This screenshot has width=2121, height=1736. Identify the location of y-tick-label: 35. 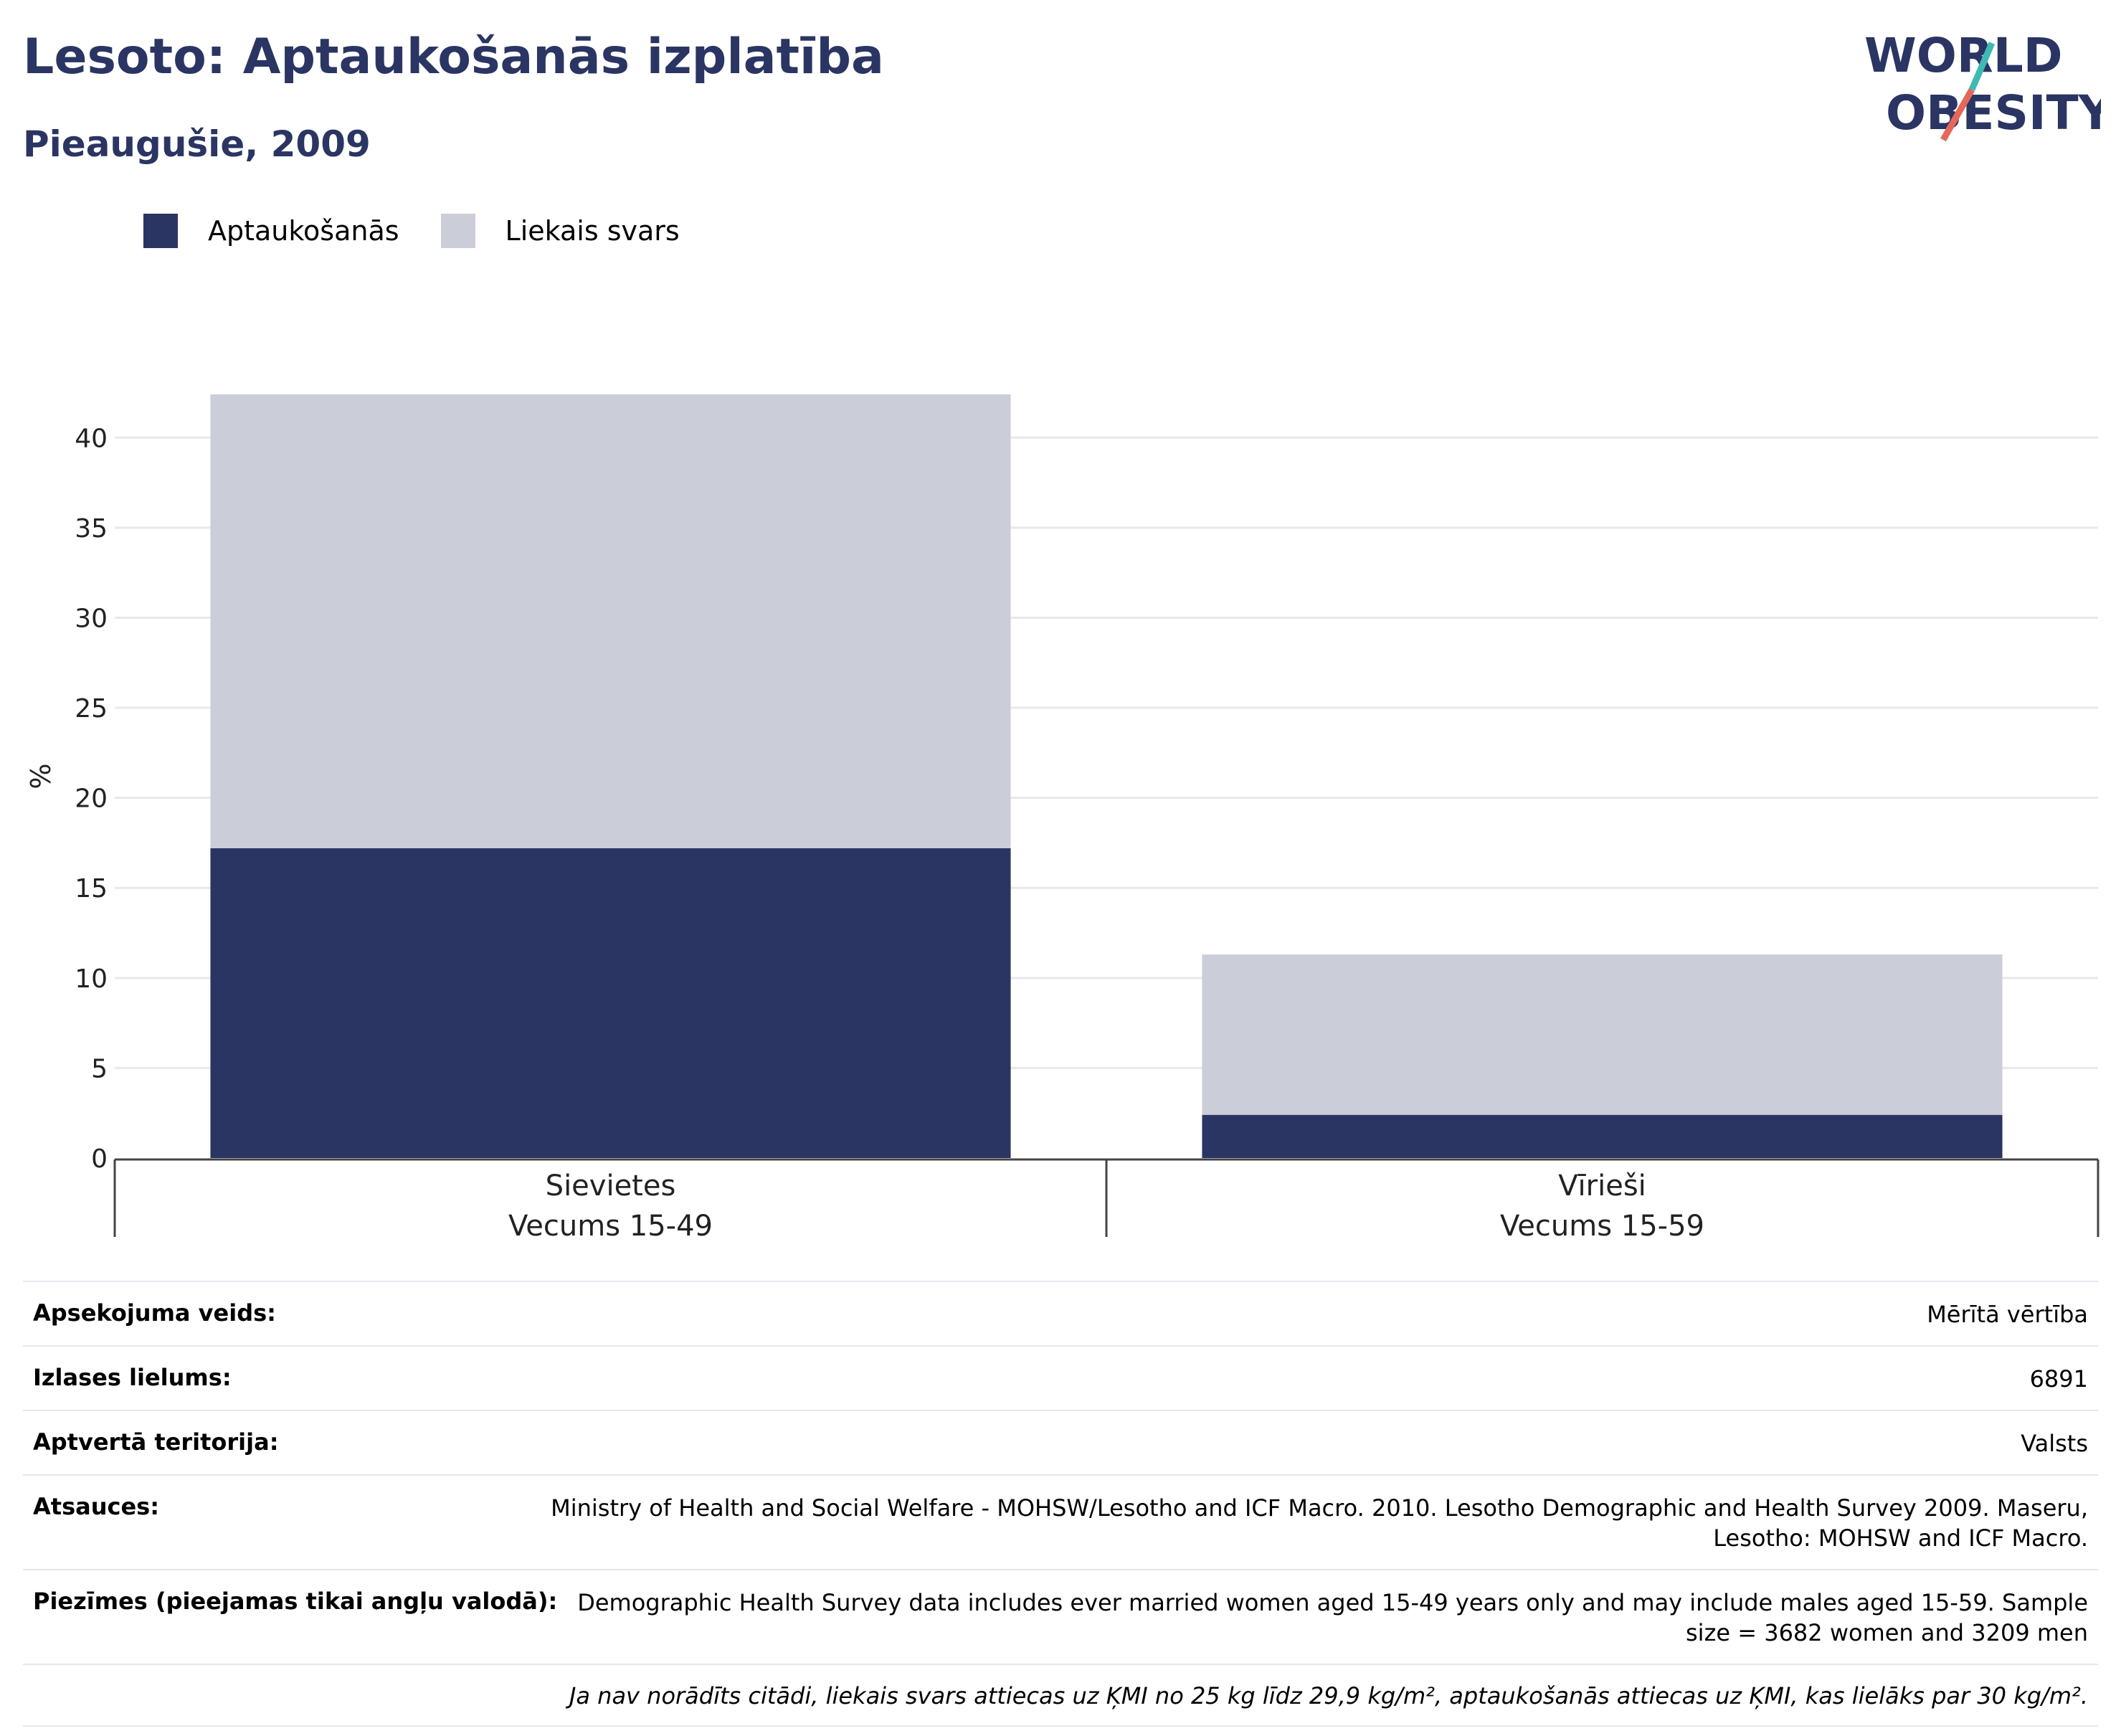
(91, 529).